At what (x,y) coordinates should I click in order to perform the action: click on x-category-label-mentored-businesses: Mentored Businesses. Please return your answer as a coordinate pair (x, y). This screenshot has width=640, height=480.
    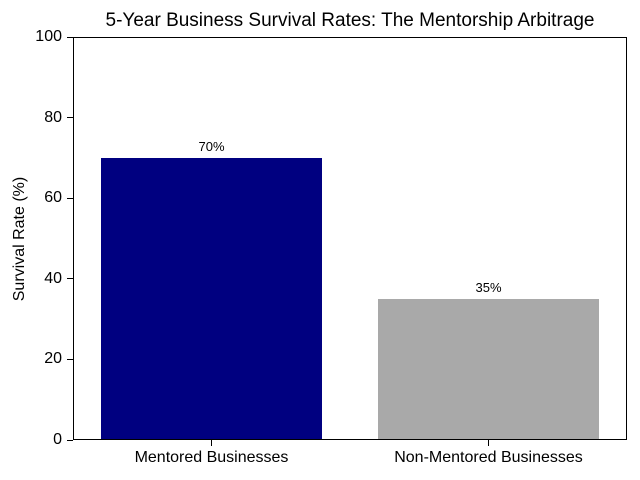
    Looking at the image, I should click on (211, 457).